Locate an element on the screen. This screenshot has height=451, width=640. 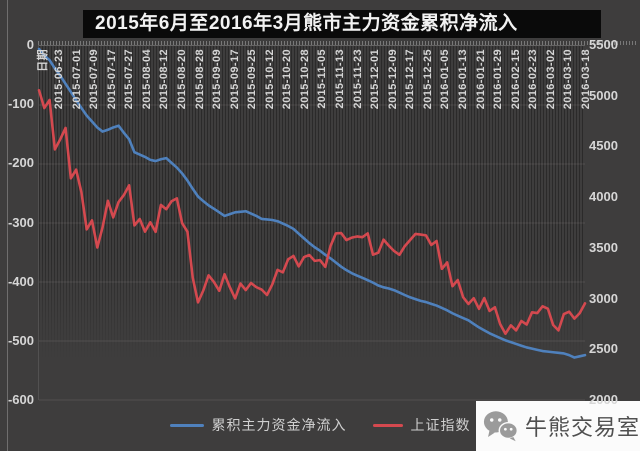
legend-item-cumulative-inflow: 累积主力资金净流入 is located at coordinates (258, 425).